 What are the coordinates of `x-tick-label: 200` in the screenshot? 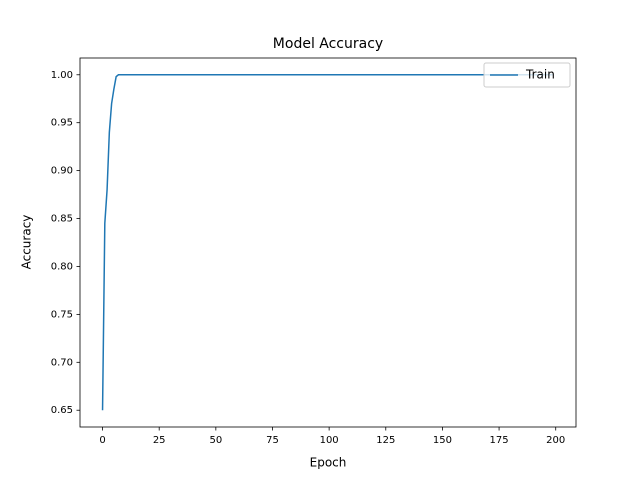 It's located at (555, 440).